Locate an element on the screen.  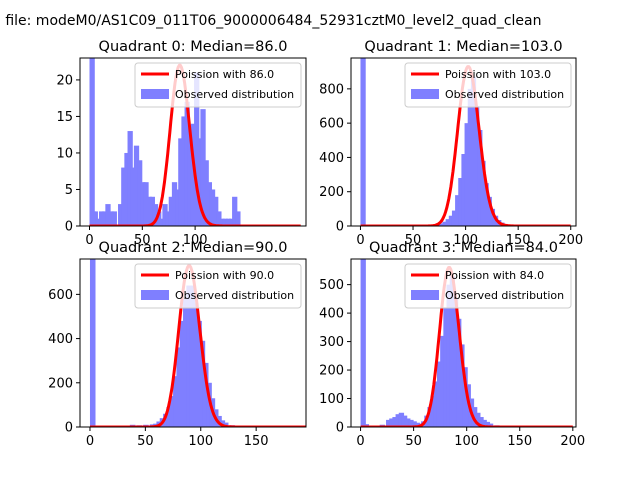
y-tick-label: 10 is located at coordinates (64, 153).